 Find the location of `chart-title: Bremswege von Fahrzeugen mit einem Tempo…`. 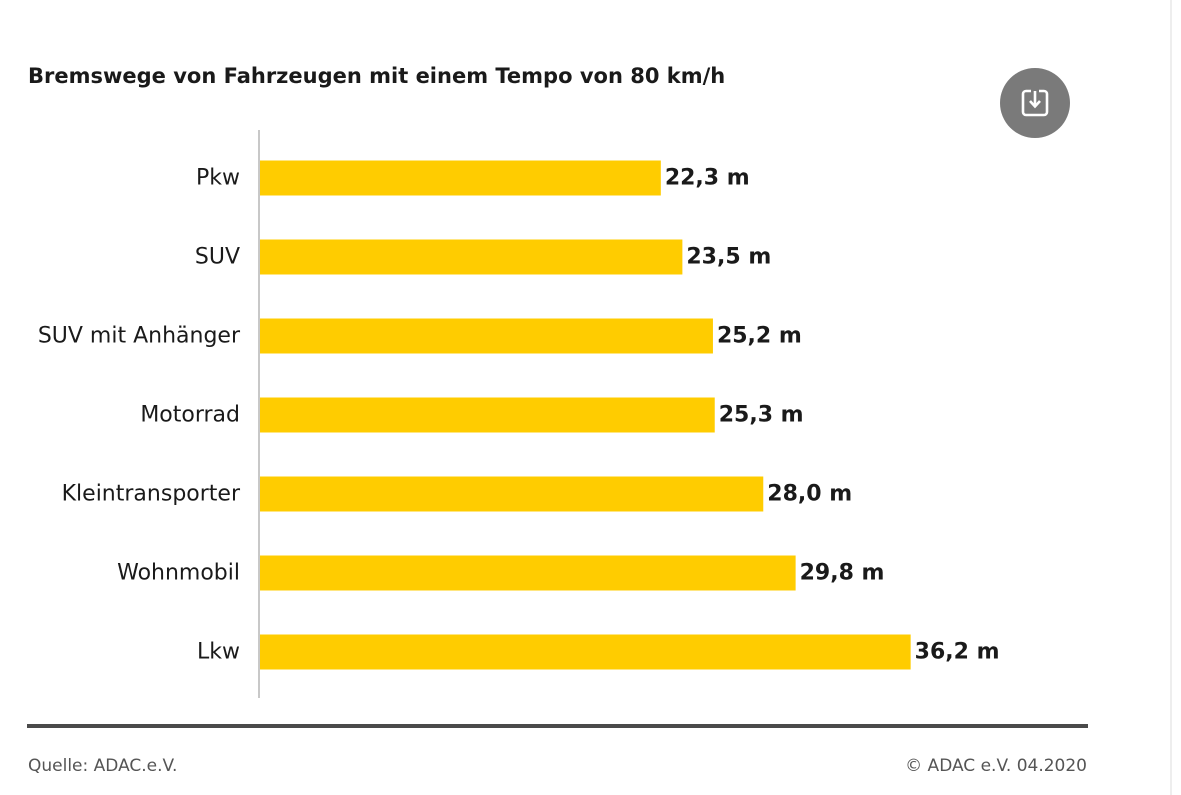

chart-title: Bremswege von Fahrzeugen mit einem Tempo… is located at coordinates (377, 76).